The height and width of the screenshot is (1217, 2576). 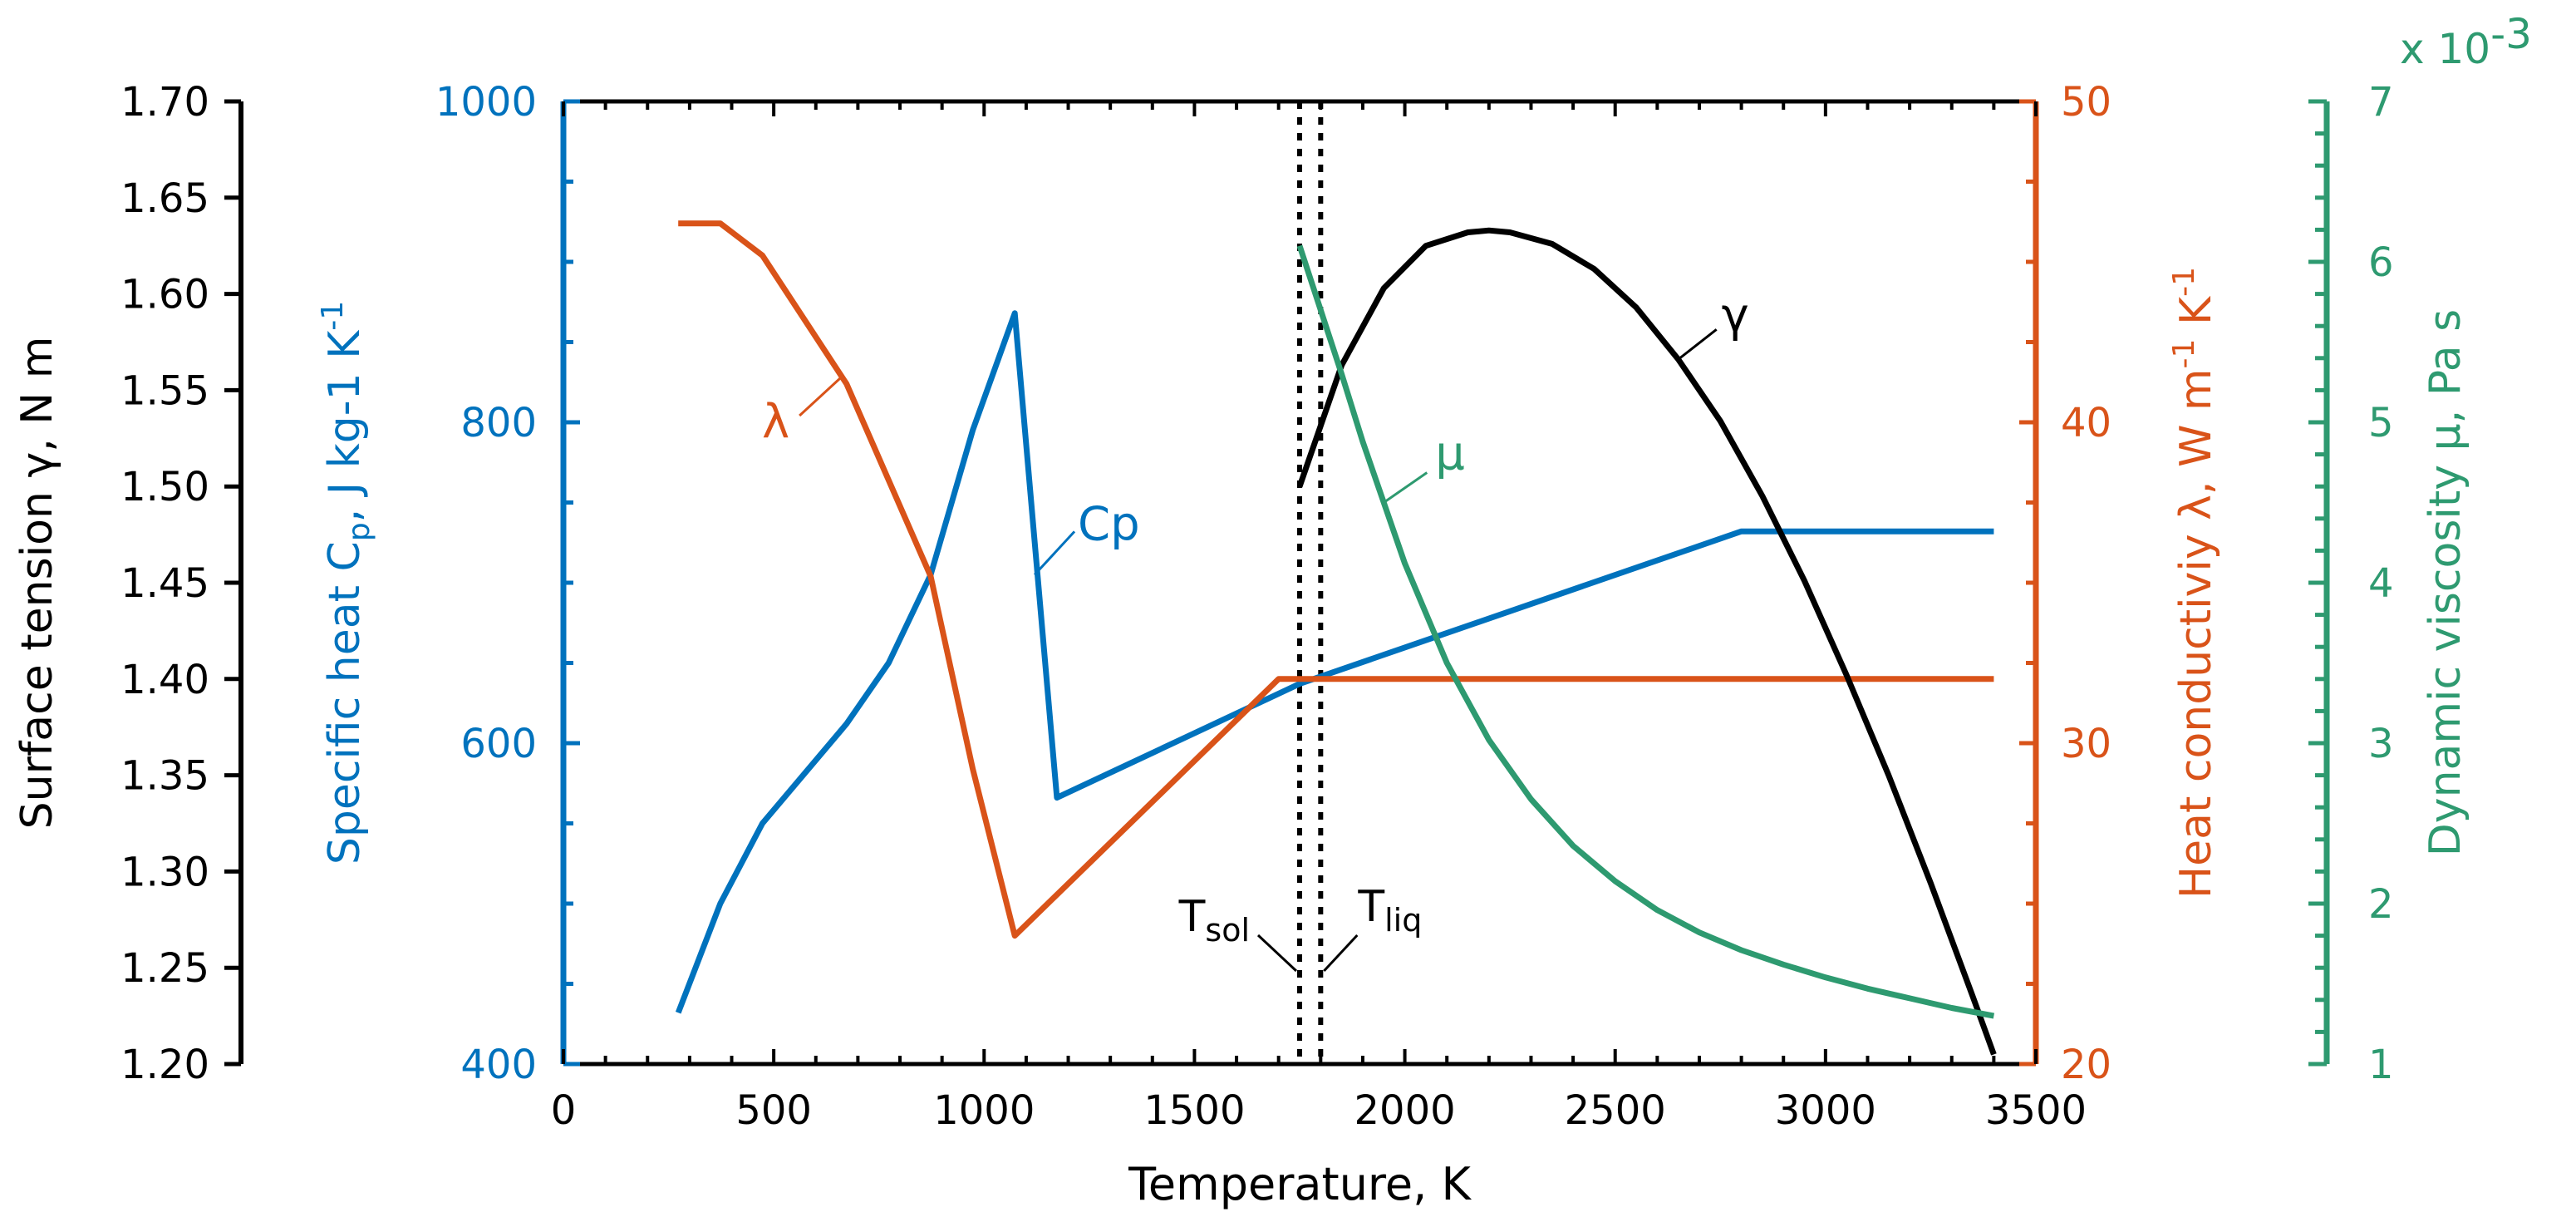 I want to click on heat-conductivity-tick-label: 40, so click(x=2086, y=423).